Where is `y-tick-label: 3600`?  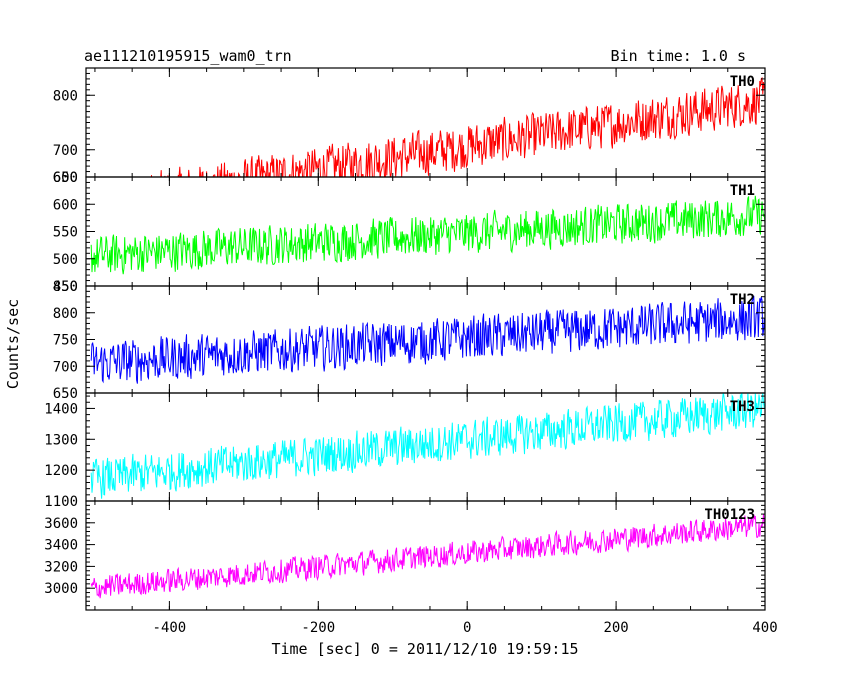
y-tick-label: 3600 is located at coordinates (61, 524).